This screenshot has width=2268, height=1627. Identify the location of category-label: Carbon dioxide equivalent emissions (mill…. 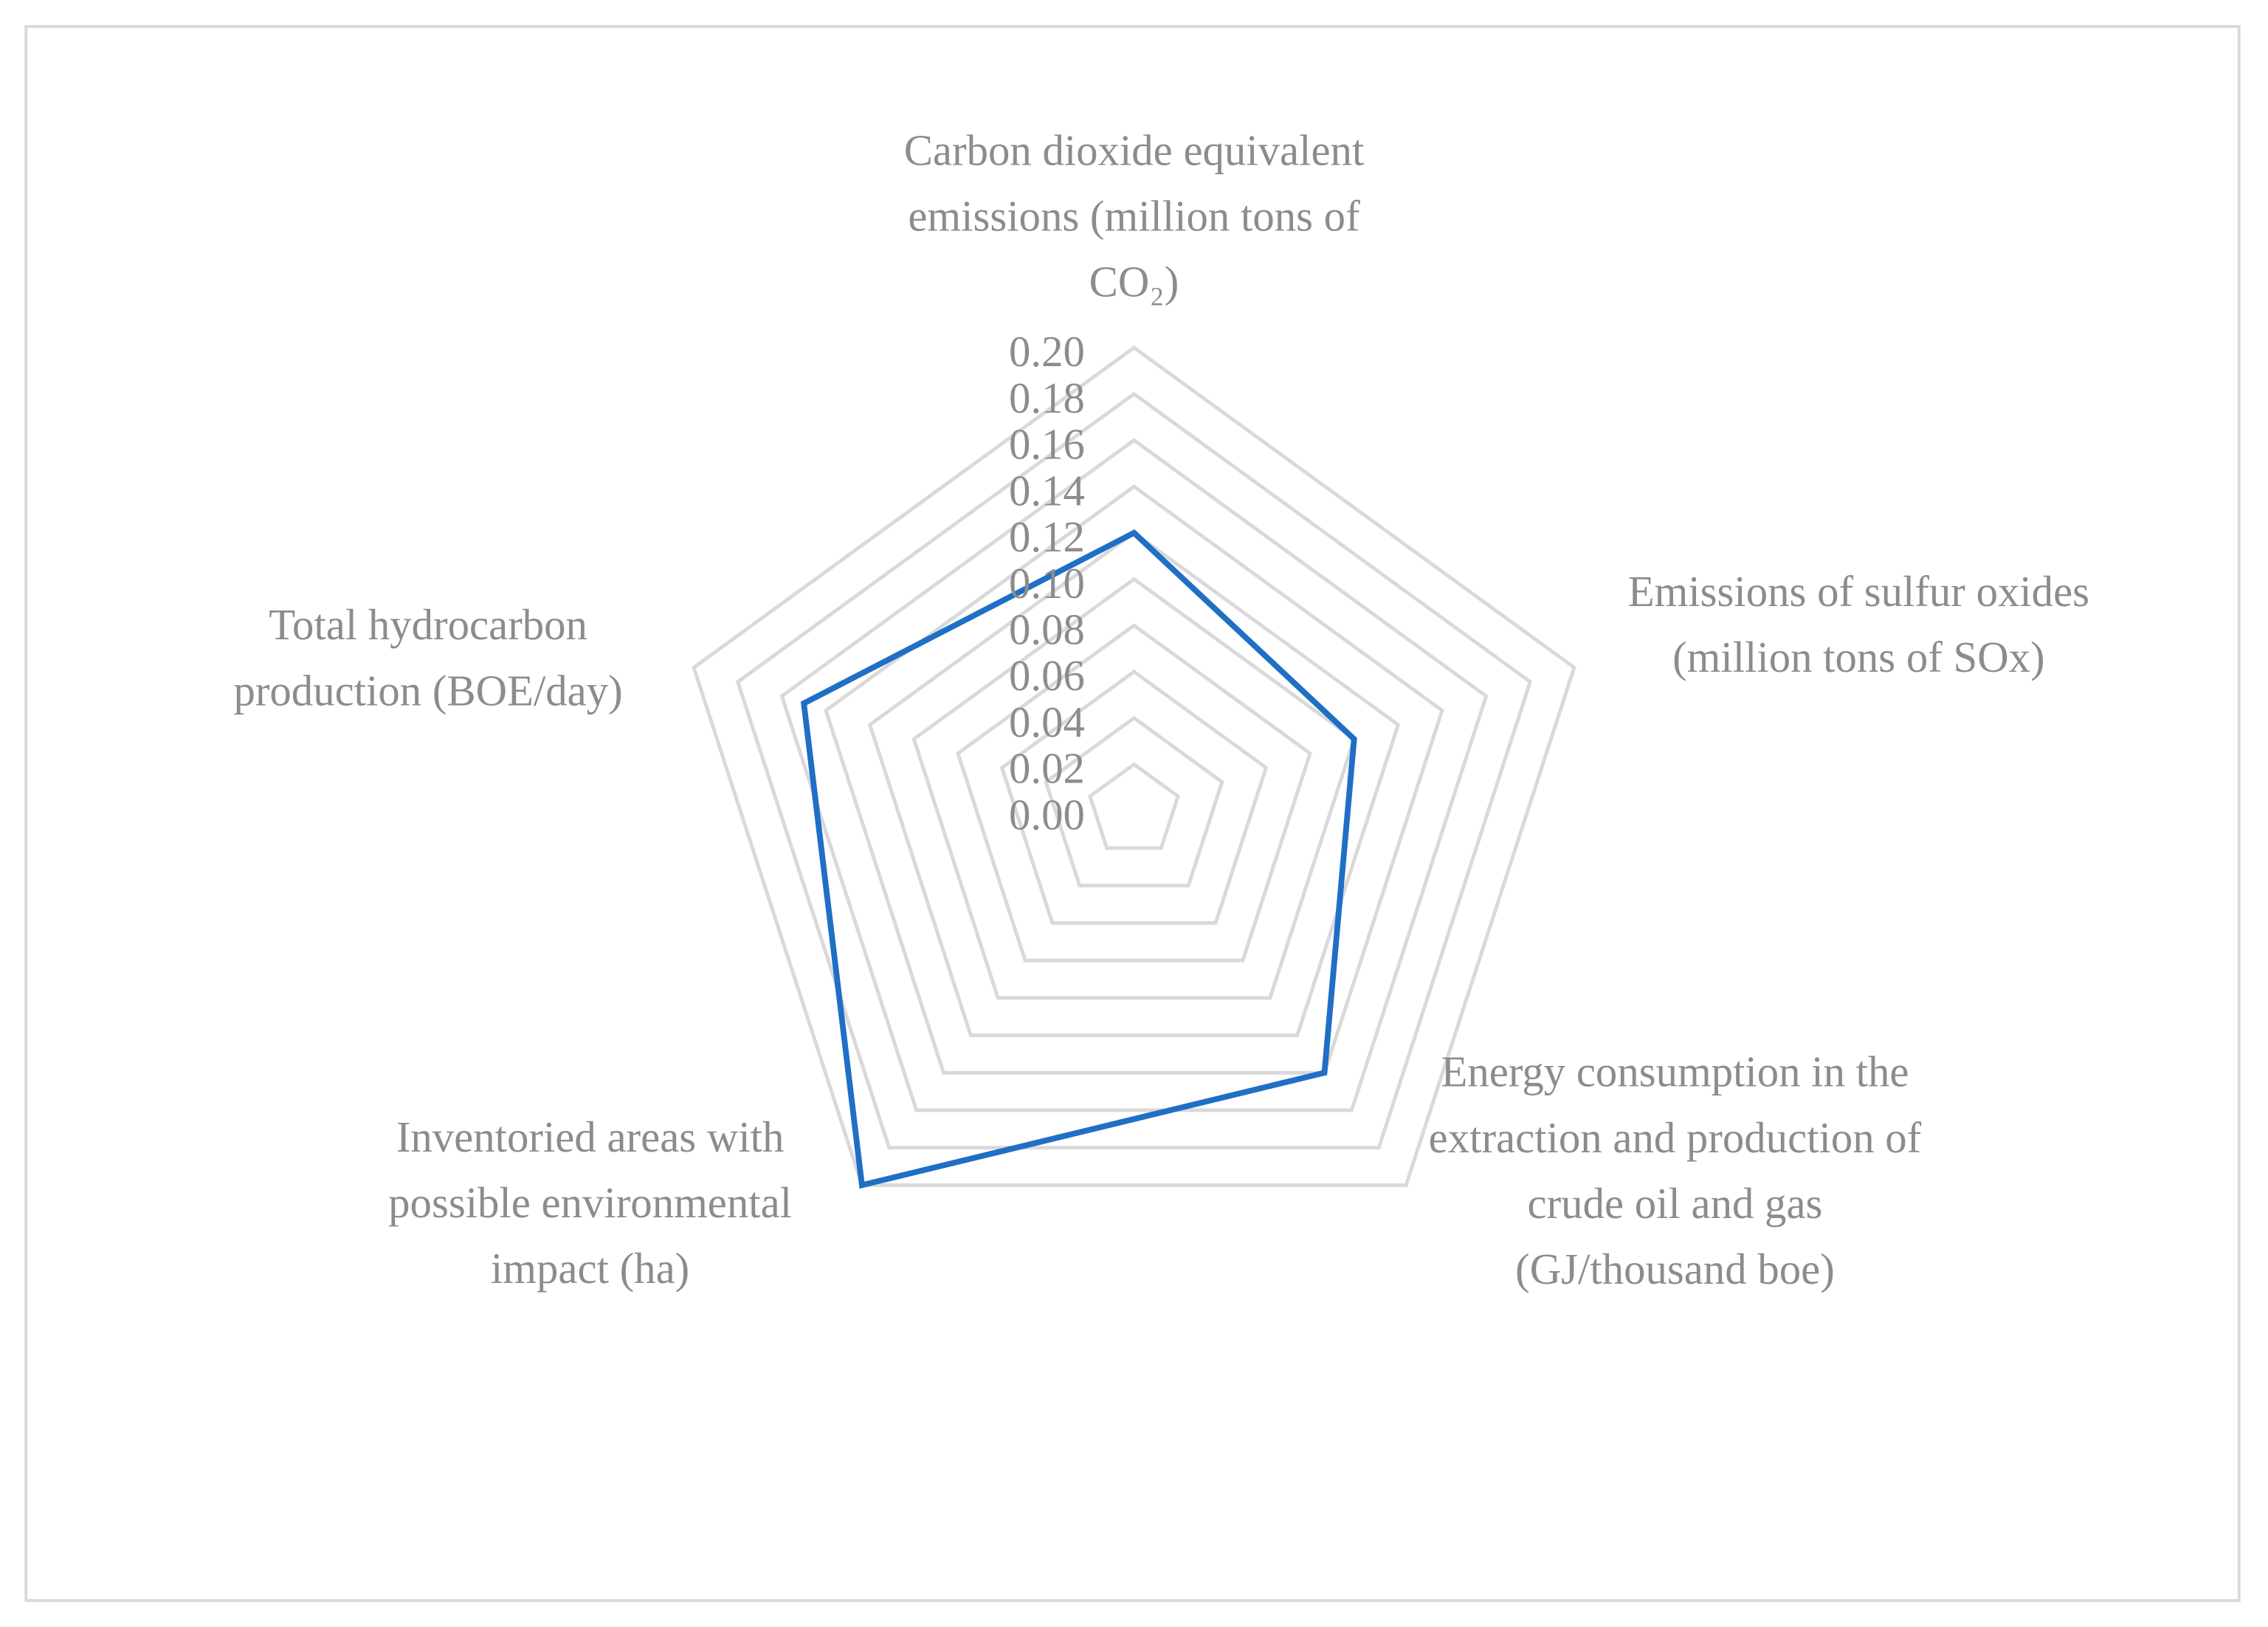
(1134, 217).